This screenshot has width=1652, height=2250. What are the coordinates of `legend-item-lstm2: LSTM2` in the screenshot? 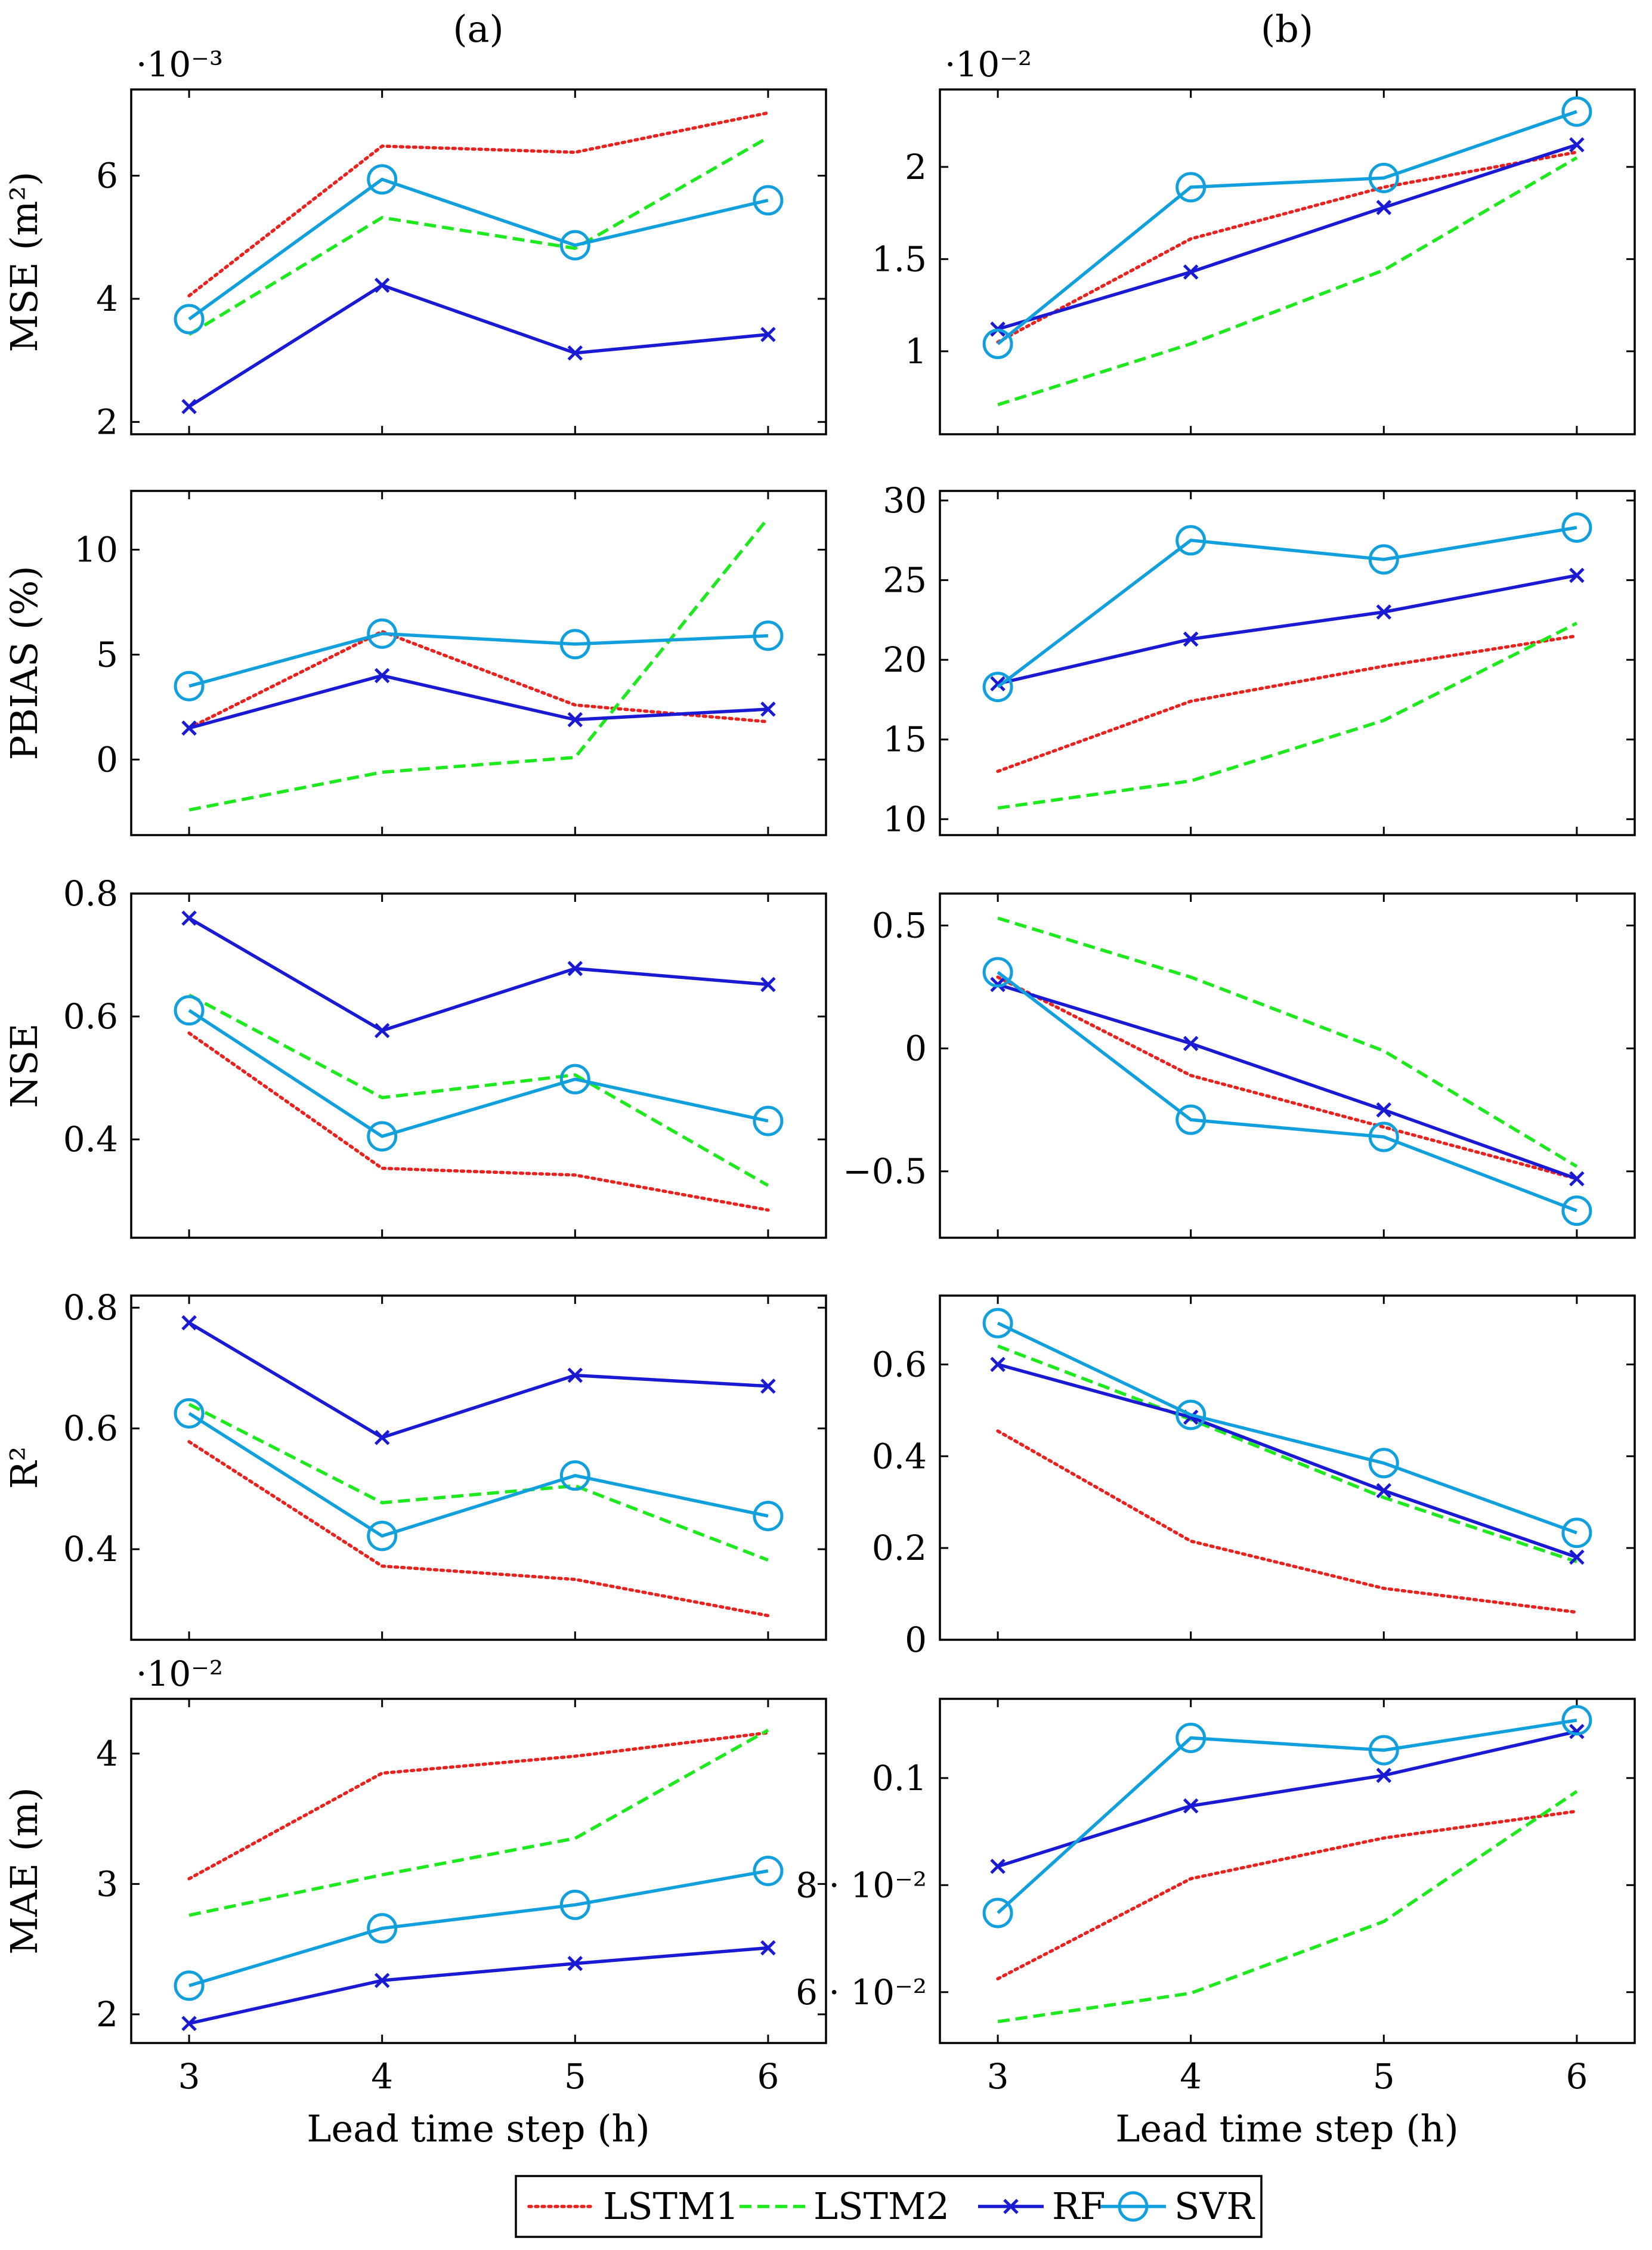 It's located at (845, 2206).